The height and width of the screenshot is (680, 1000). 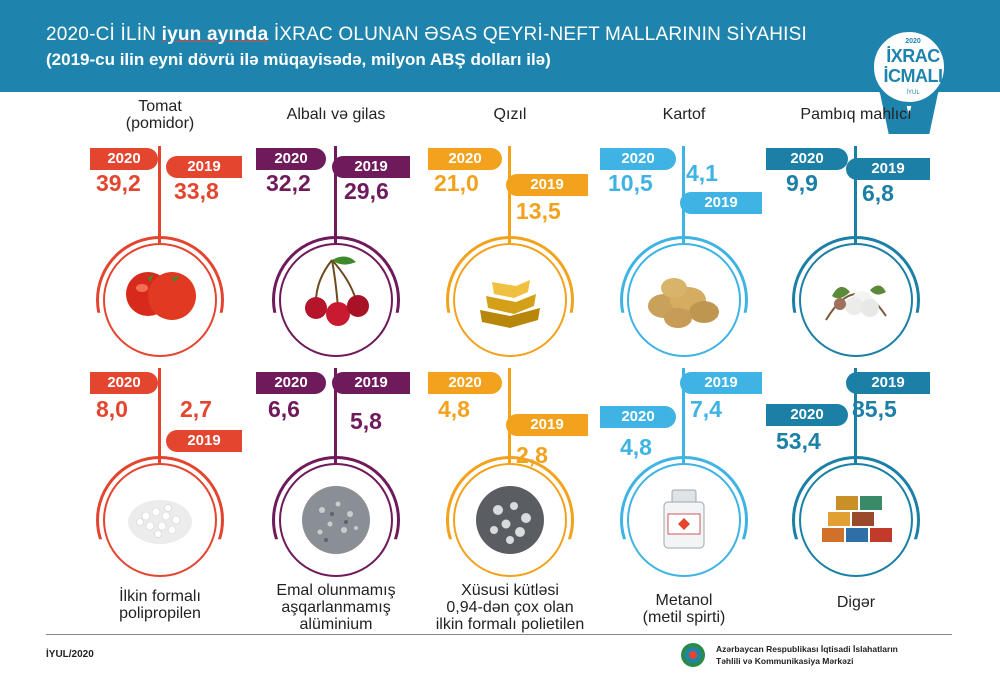 What do you see at coordinates (196, 409) in the screenshot?
I see `value-2019: 2,7` at bounding box center [196, 409].